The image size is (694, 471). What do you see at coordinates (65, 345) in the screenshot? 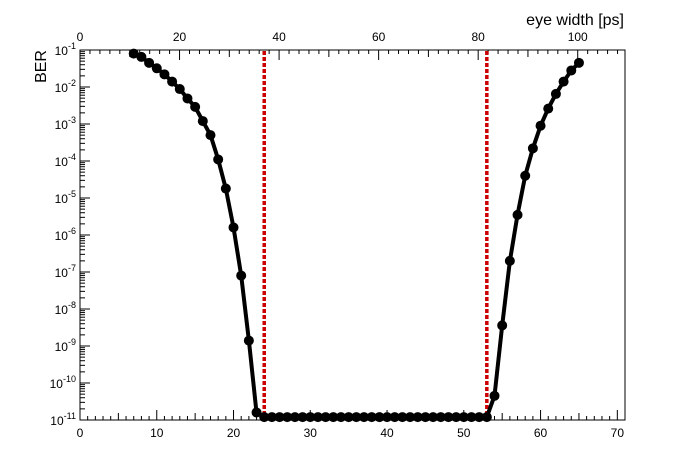
I see `y-tick-label: 10⁻⁹` at bounding box center [65, 345].